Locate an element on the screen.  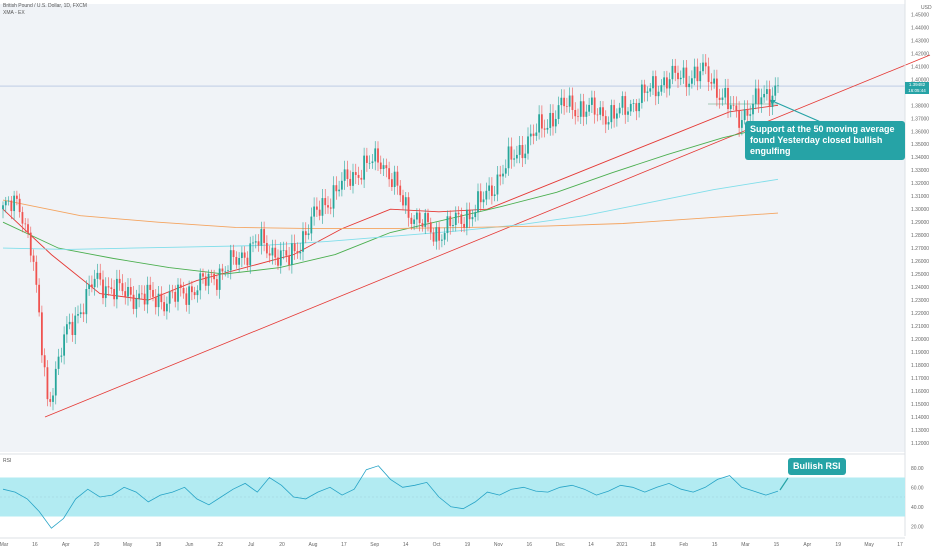
y-tick-label: 1.33000 is located at coordinates (920, 171).